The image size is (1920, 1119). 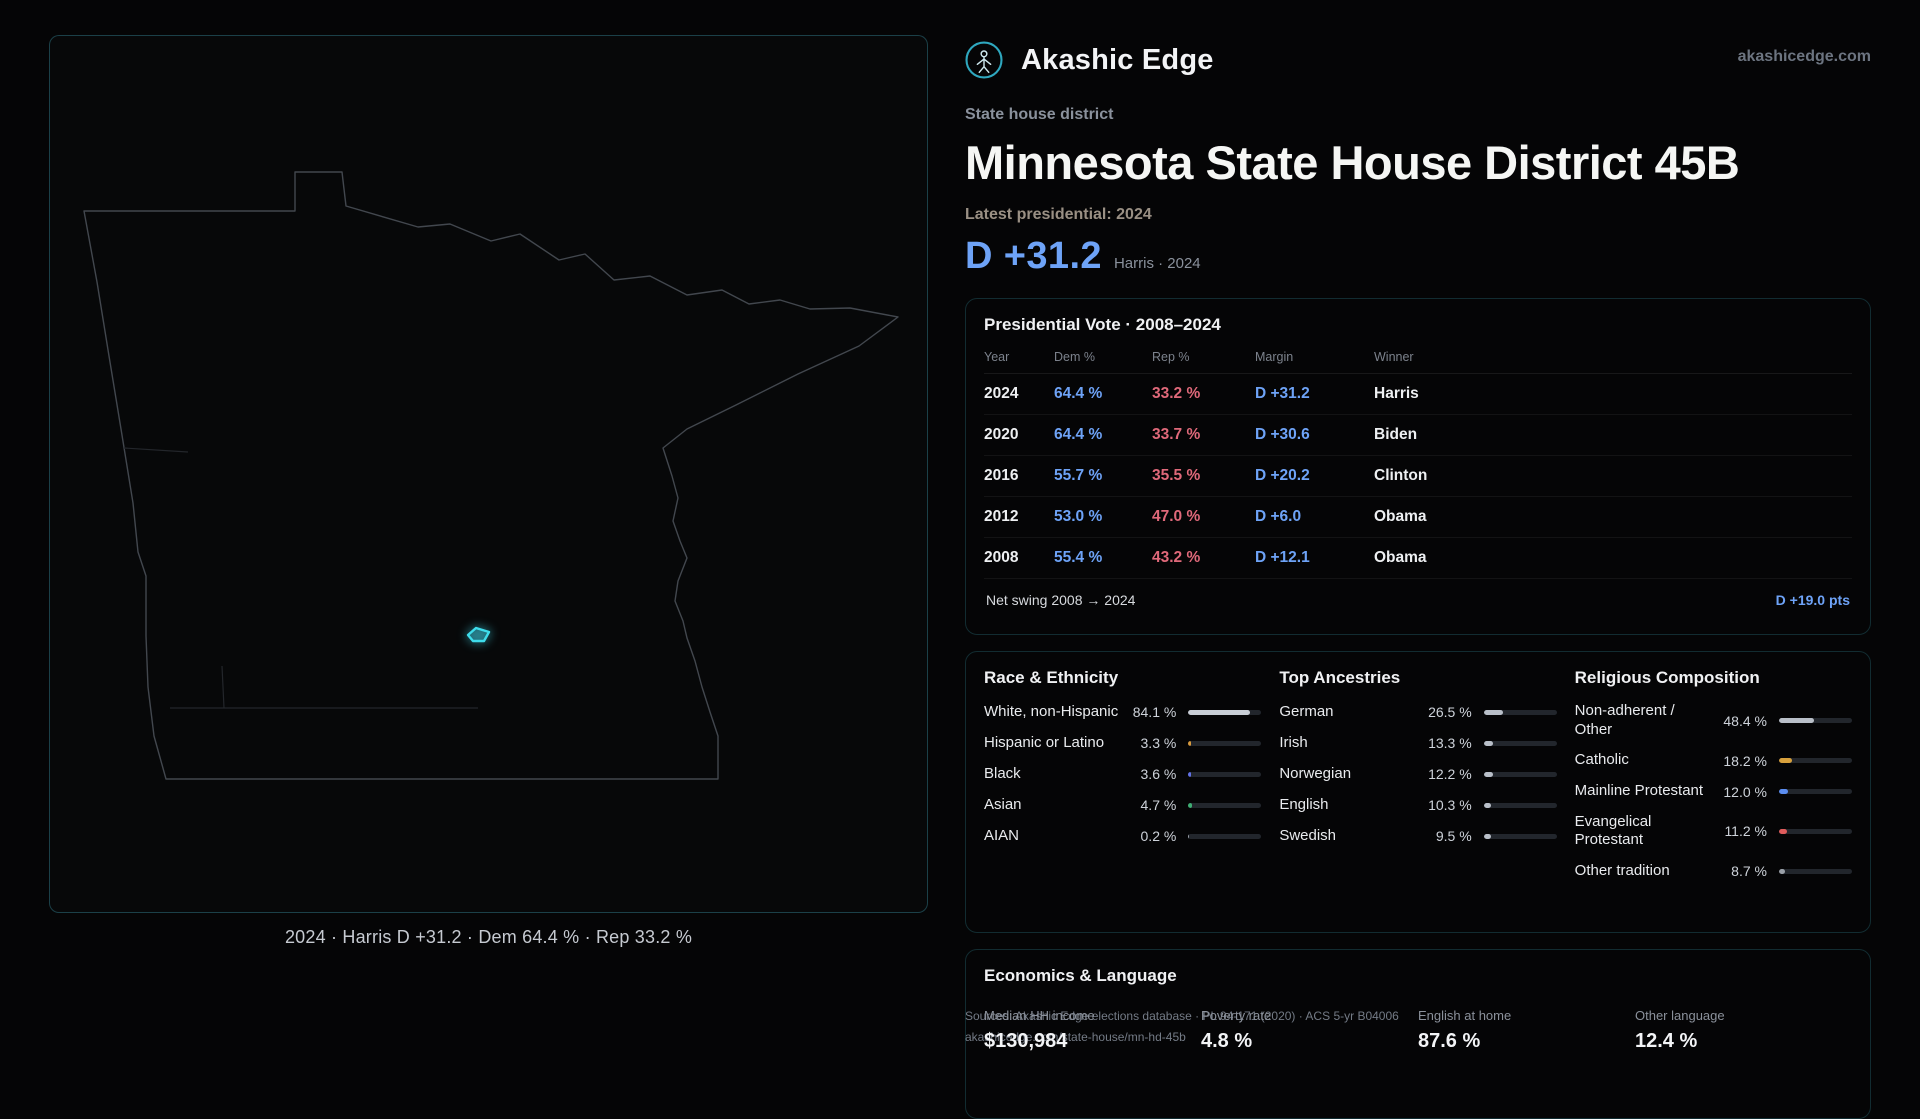 I want to click on demo-label: Other tradition, so click(x=1622, y=870).